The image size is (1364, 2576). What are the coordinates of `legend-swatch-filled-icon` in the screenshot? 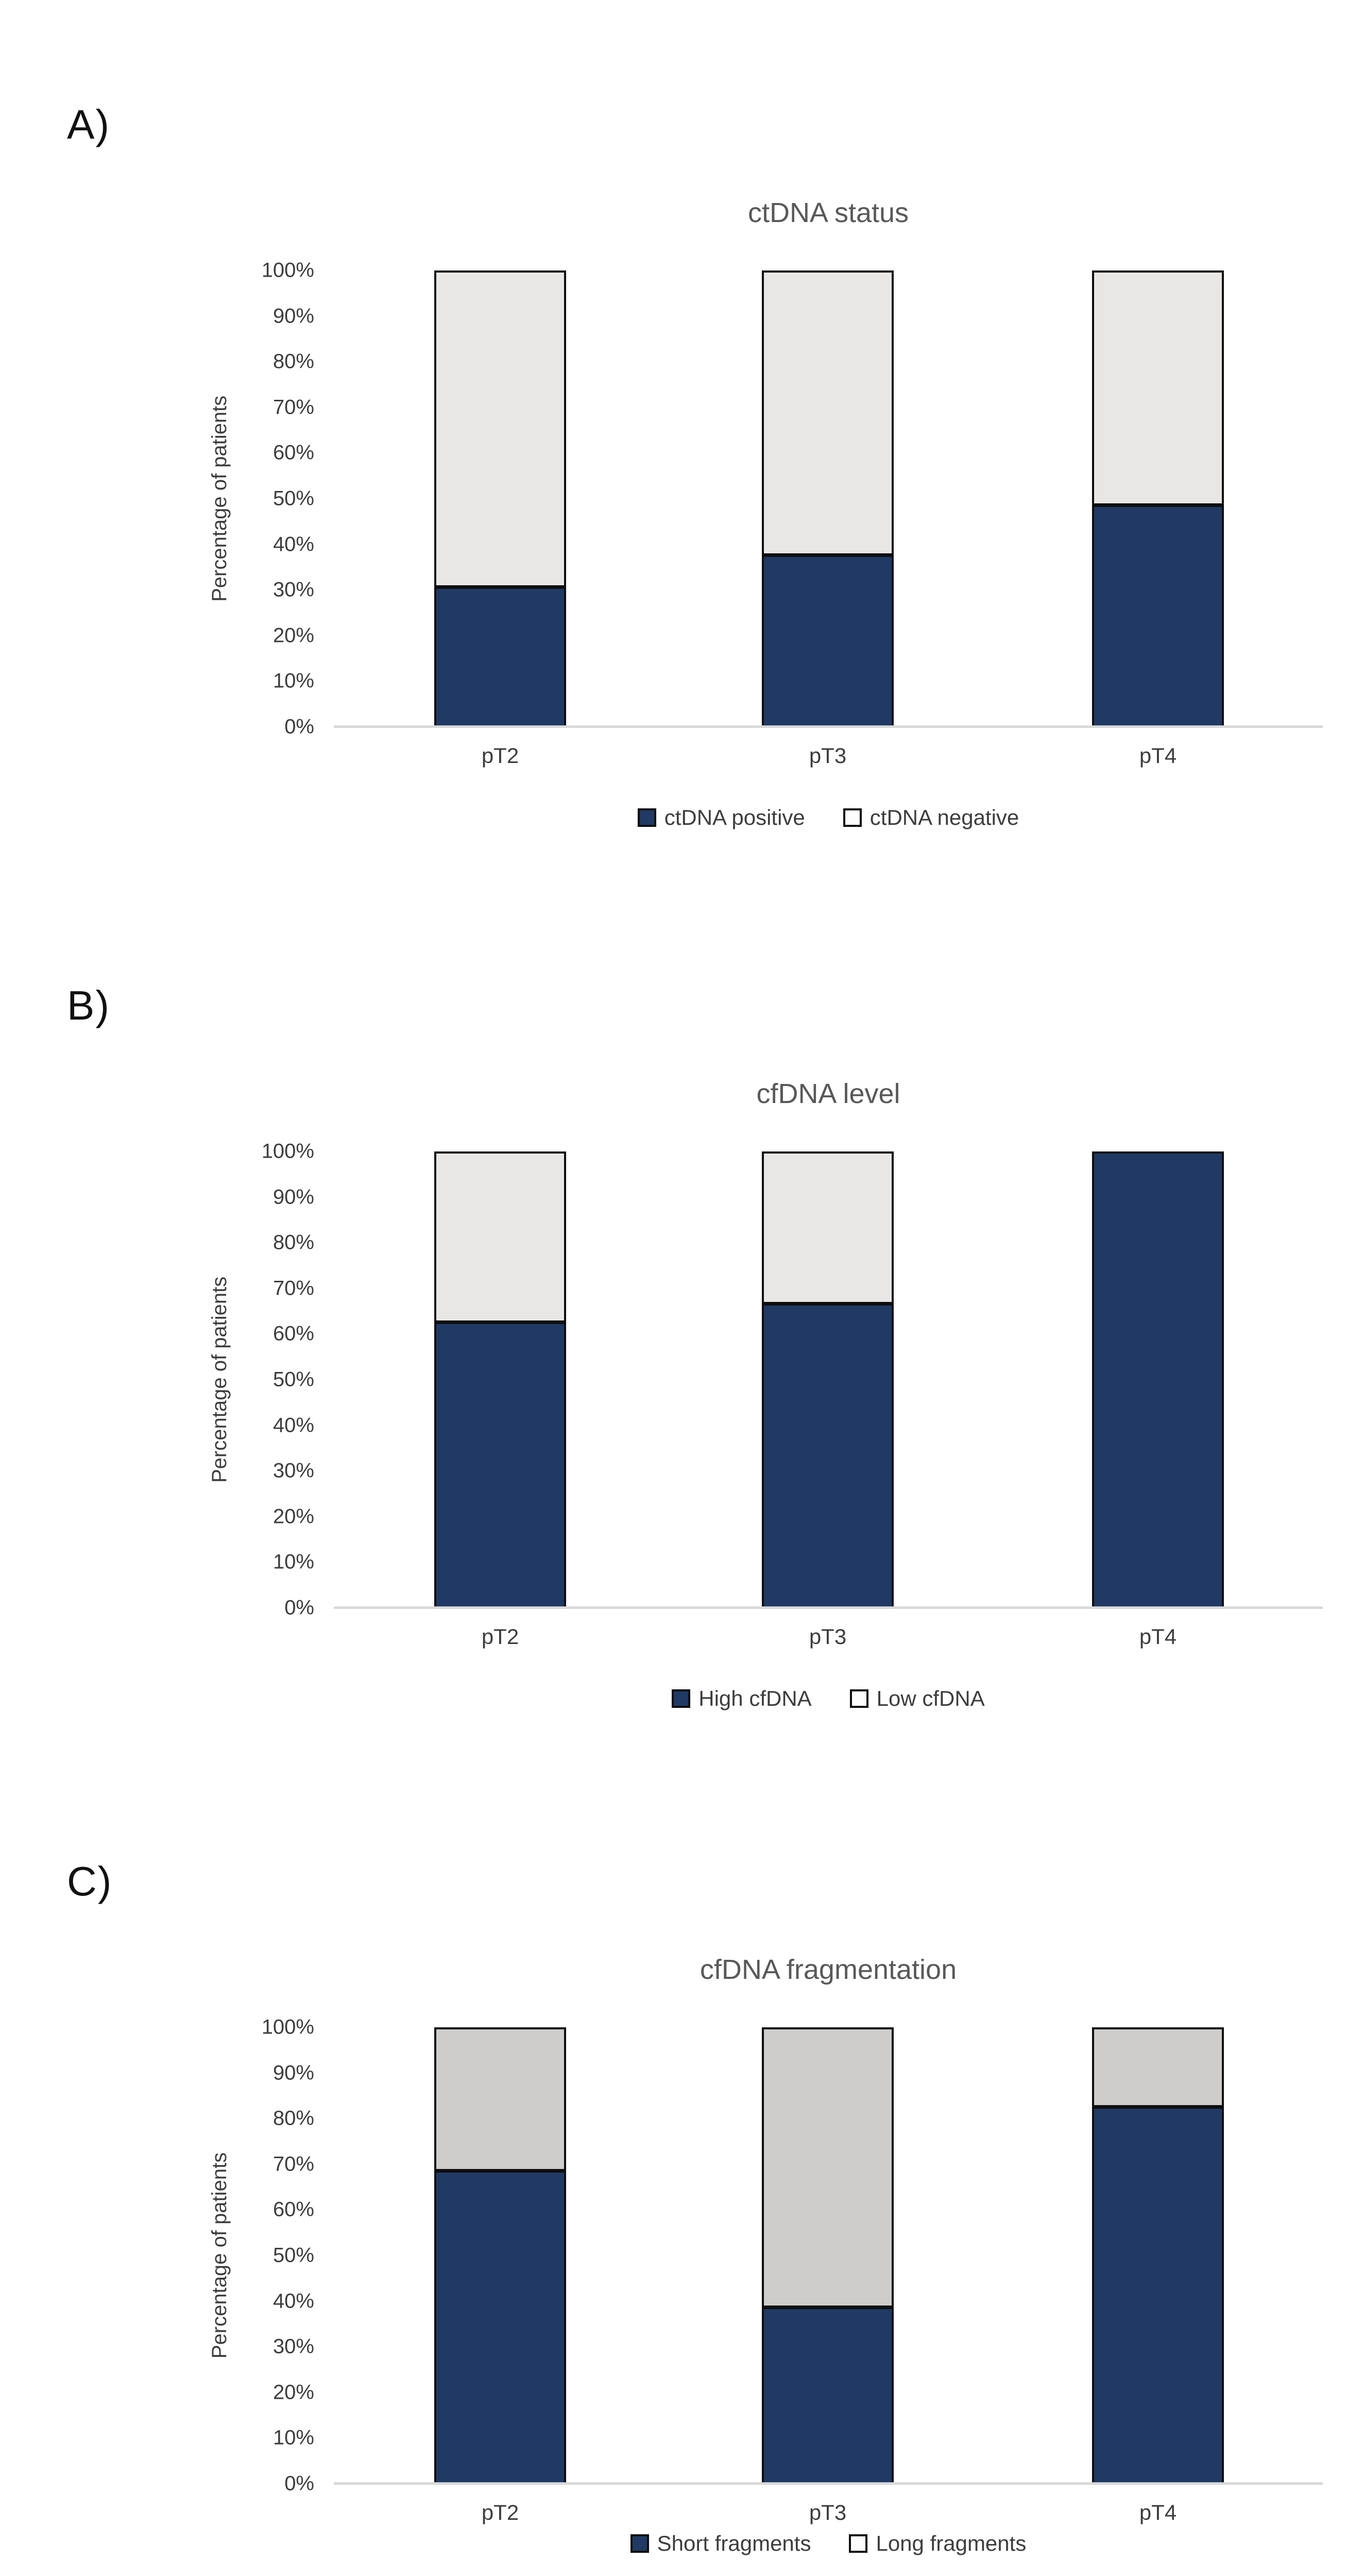 It's located at (681, 1698).